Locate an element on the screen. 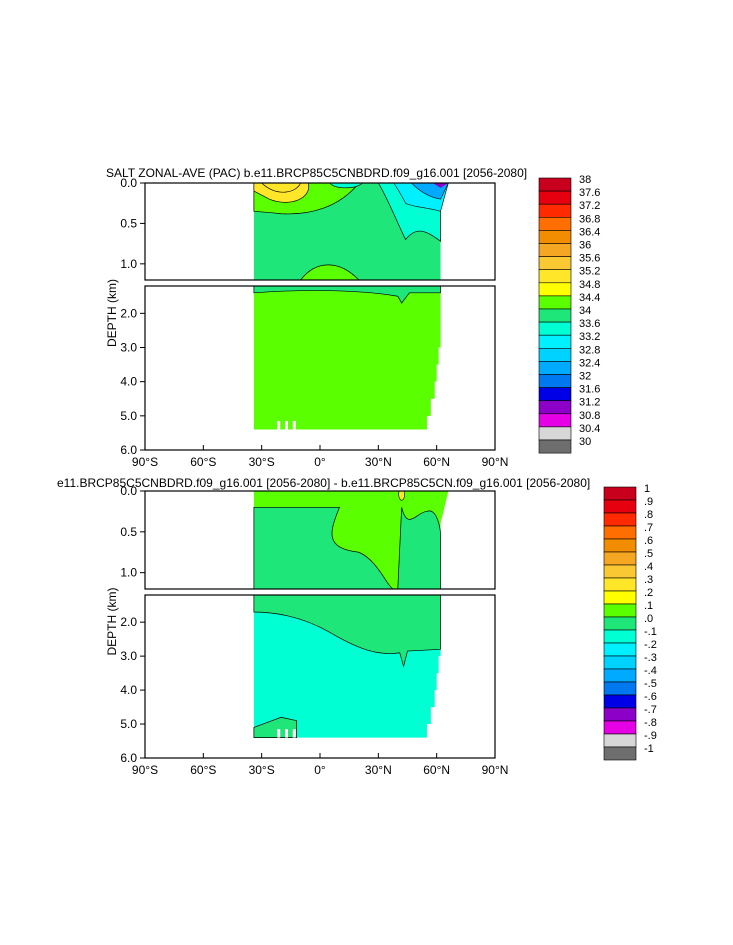 Image resolution: width=733 pixels, height=945 pixels. x-tick-label: 60°S is located at coordinates (203, 462).